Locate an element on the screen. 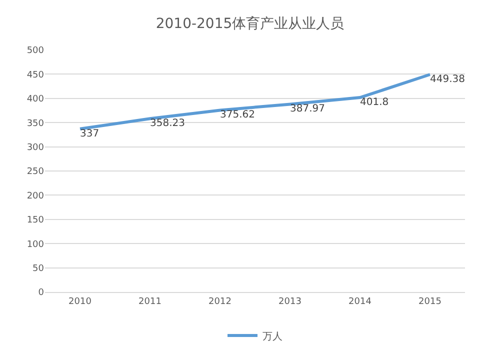 This screenshot has width=500, height=362. line-series is located at coordinates (255, 101).